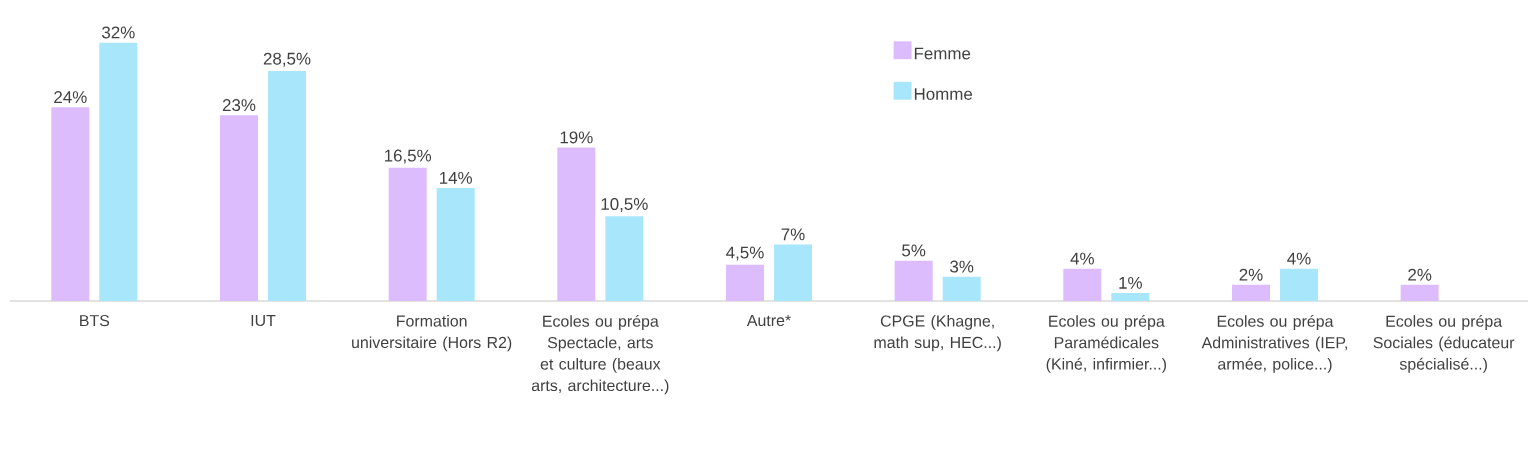 The width and height of the screenshot is (1528, 459). Describe the element at coordinates (1106, 343) in the screenshot. I see `x-tick-label: Ecoles ou prépa Paramédicales (Kiné, infirmier...)` at that location.